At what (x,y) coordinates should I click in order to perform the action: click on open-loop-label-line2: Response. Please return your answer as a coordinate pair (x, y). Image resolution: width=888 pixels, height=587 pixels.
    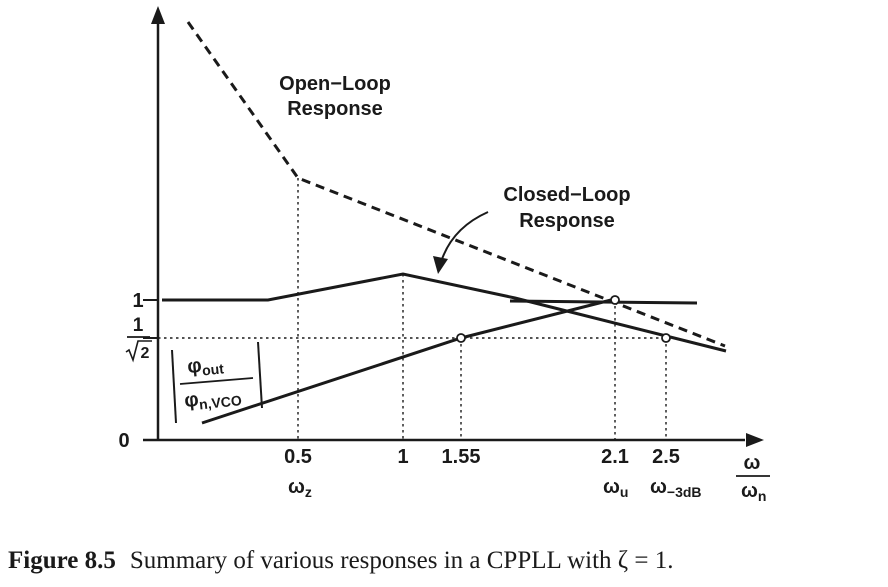
    Looking at the image, I should click on (335, 109).